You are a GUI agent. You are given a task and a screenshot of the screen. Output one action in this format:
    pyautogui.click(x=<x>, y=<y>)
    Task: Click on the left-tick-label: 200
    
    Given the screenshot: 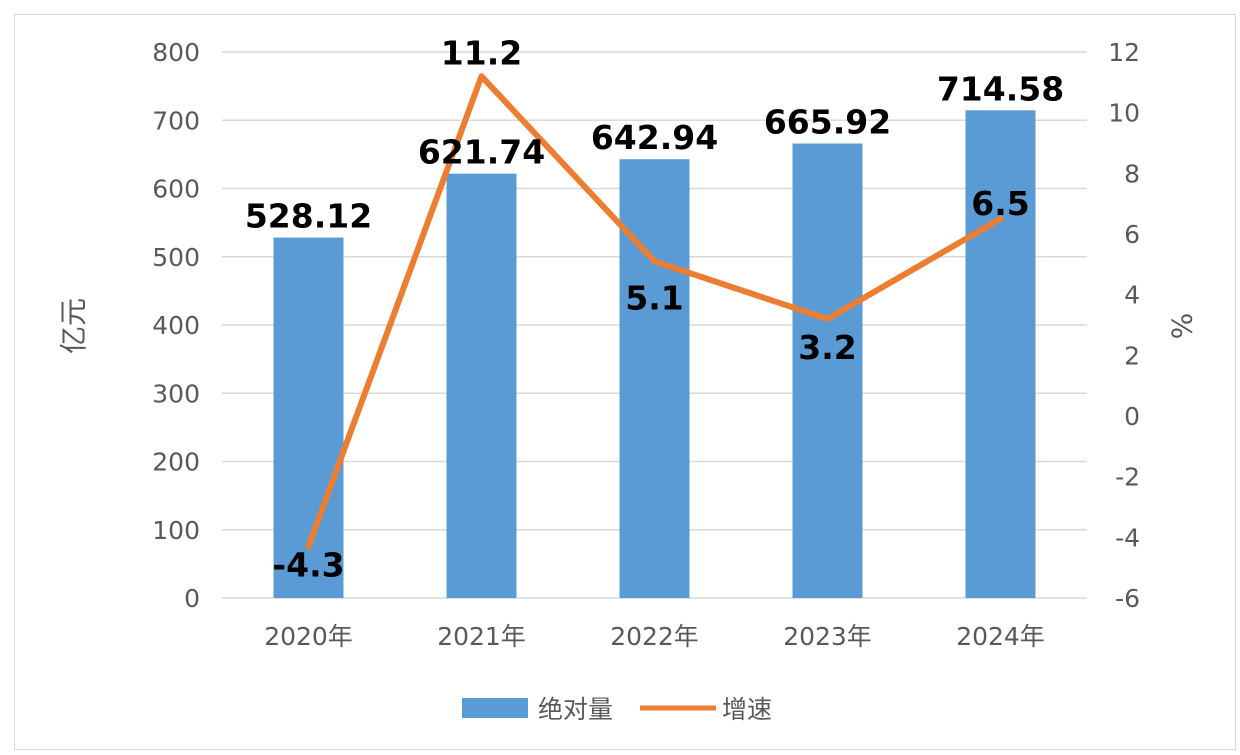 What is the action you would take?
    pyautogui.click(x=176, y=462)
    